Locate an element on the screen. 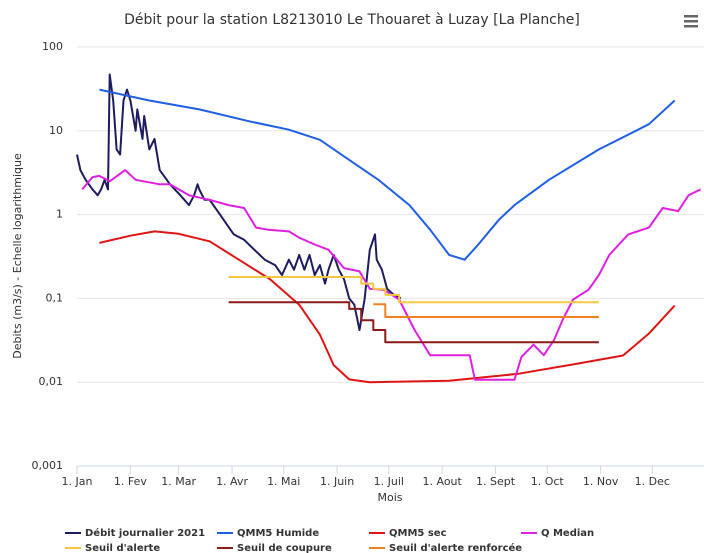 The image size is (704, 553). legend-item: Seuil d'alerte renforcée is located at coordinates (445, 547).